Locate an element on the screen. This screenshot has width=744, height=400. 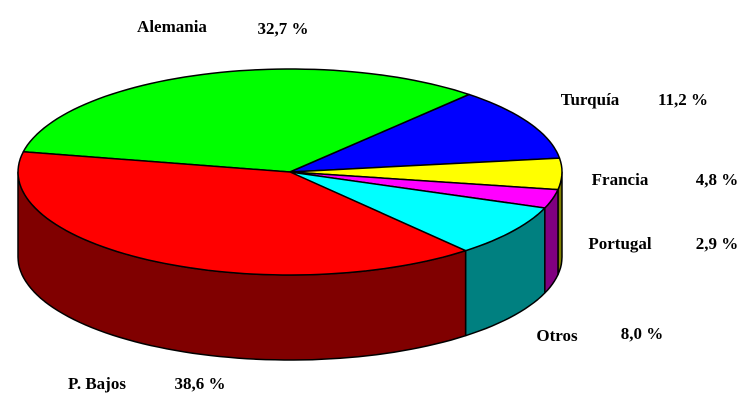
slice-label: Turquía is located at coordinates (590, 99).